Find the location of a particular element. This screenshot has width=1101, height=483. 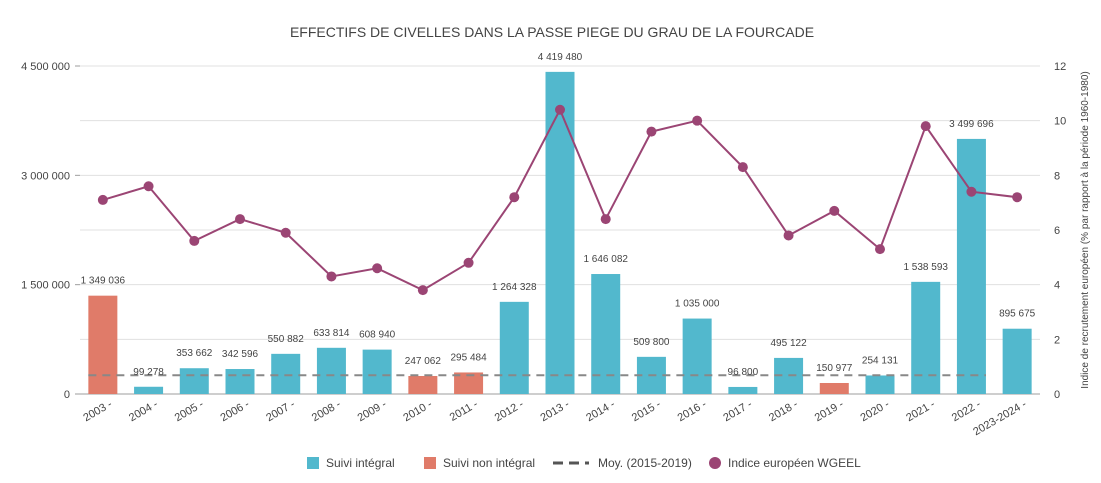

x-tick-label: 2021 - is located at coordinates (920, 411).